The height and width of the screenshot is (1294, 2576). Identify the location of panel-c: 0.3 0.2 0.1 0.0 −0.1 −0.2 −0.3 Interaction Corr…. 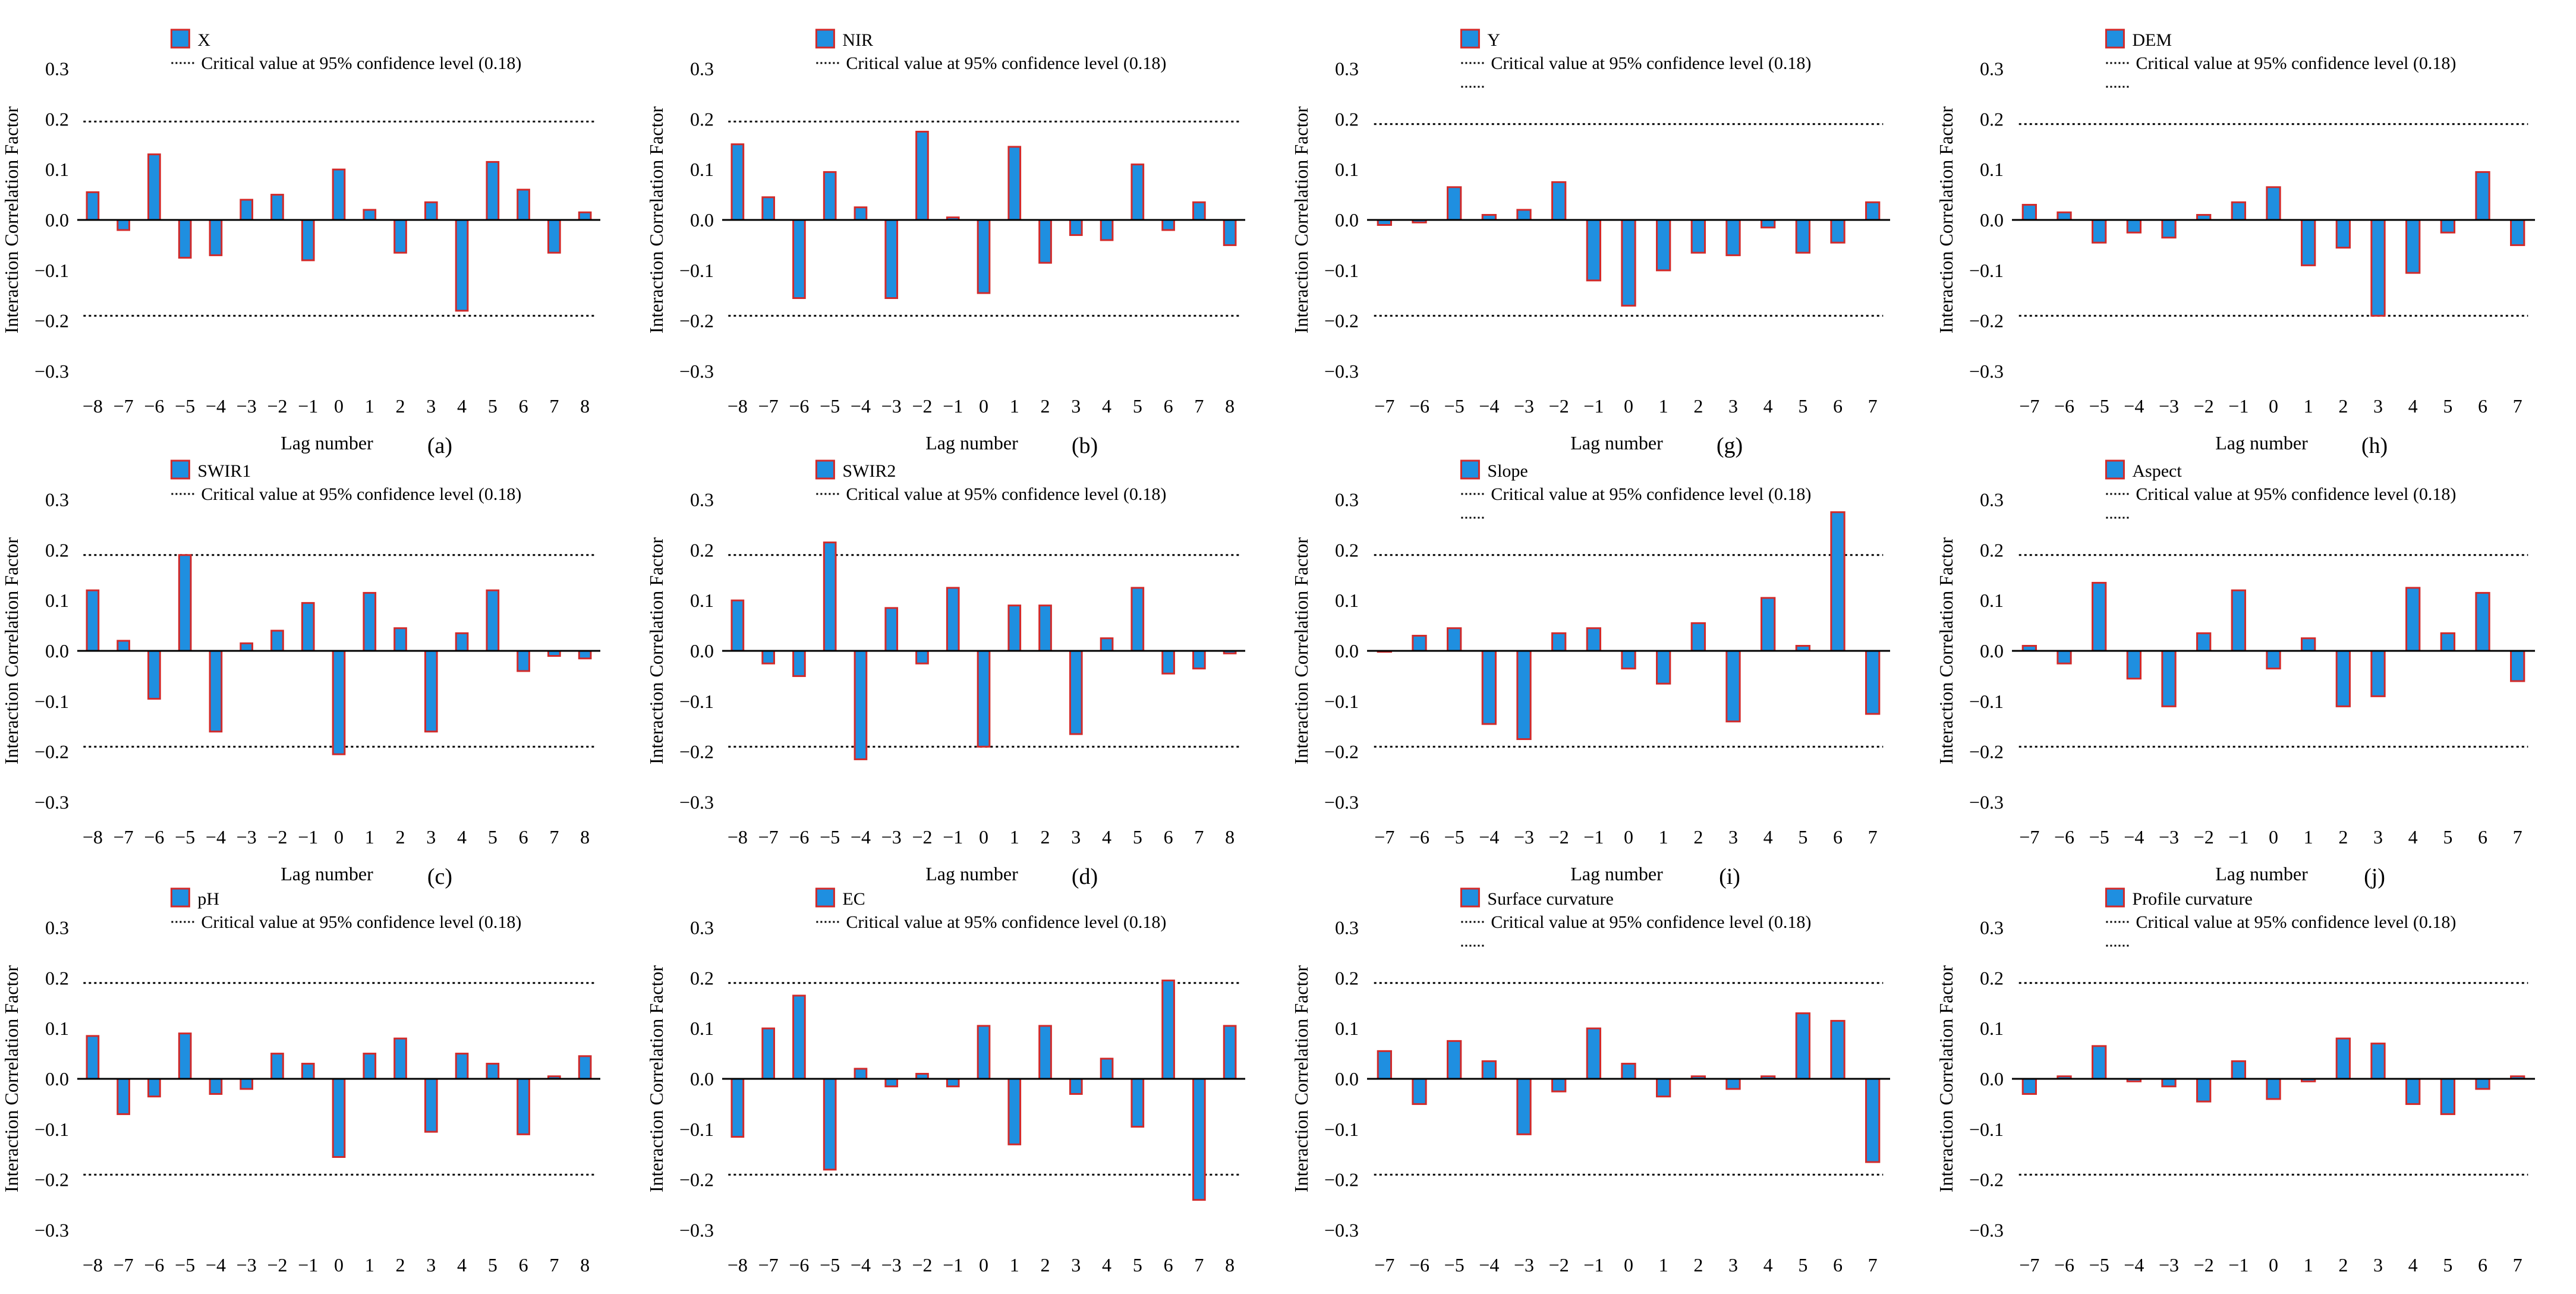
(300, 674).